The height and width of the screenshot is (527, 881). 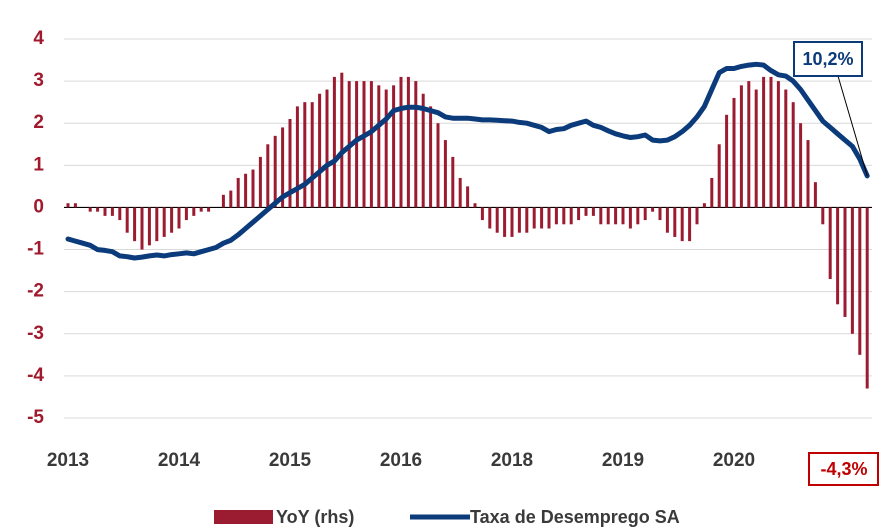 I want to click on x-tick-label: 2015, so click(x=290, y=460).